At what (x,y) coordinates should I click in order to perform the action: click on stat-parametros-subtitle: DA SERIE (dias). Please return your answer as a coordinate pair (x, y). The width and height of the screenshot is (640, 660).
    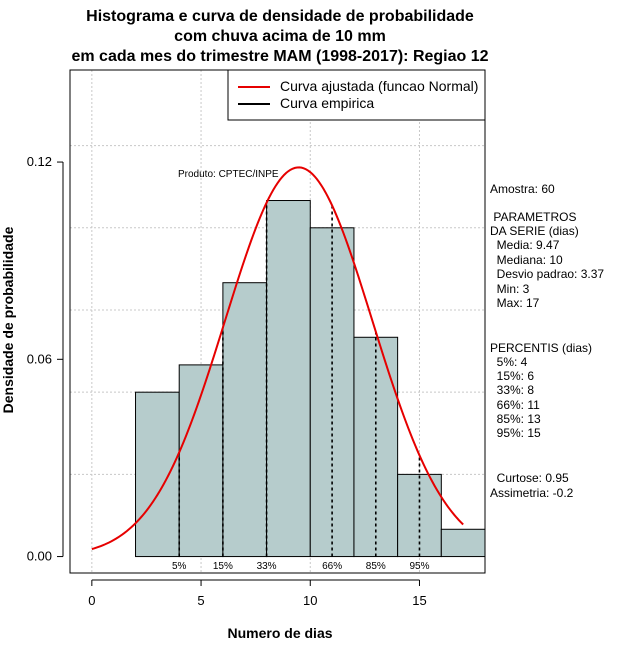
    Looking at the image, I should click on (534, 231).